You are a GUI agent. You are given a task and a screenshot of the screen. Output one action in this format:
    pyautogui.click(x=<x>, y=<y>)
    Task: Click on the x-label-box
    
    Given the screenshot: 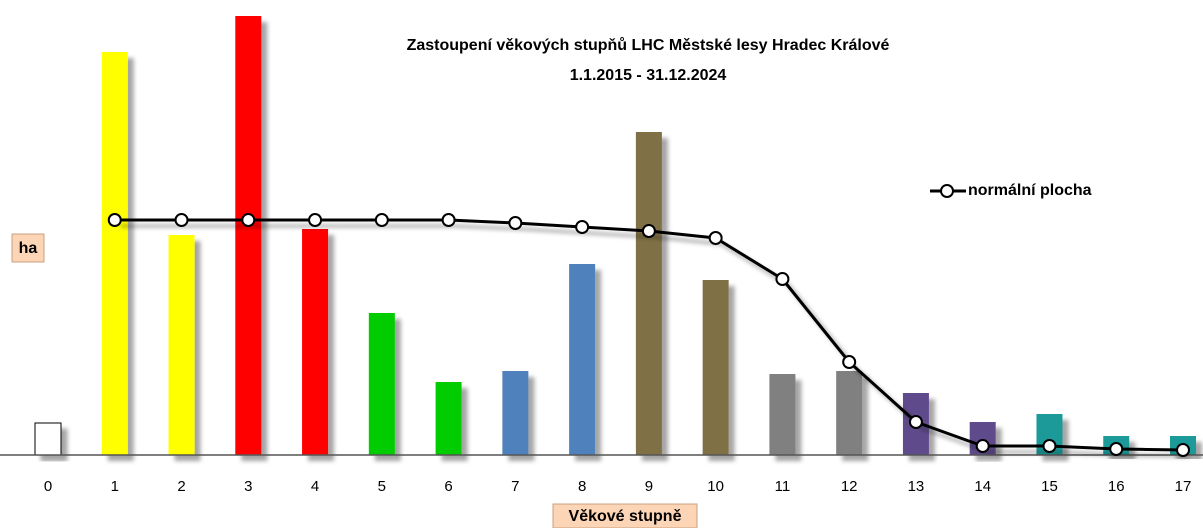 What is the action you would take?
    pyautogui.click(x=625, y=515)
    